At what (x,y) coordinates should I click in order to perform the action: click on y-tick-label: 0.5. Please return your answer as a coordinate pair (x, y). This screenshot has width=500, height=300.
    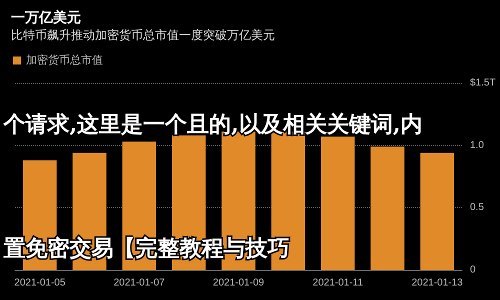
    Looking at the image, I should click on (477, 208).